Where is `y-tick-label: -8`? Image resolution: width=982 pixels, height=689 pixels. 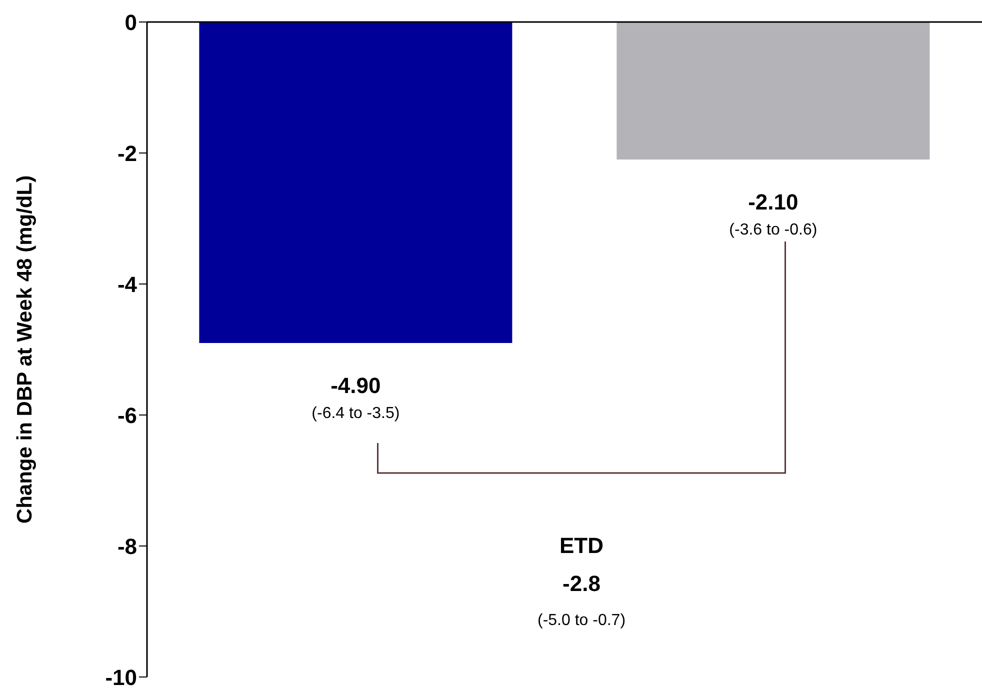
y-tick-label: -8 is located at coordinates (127, 546).